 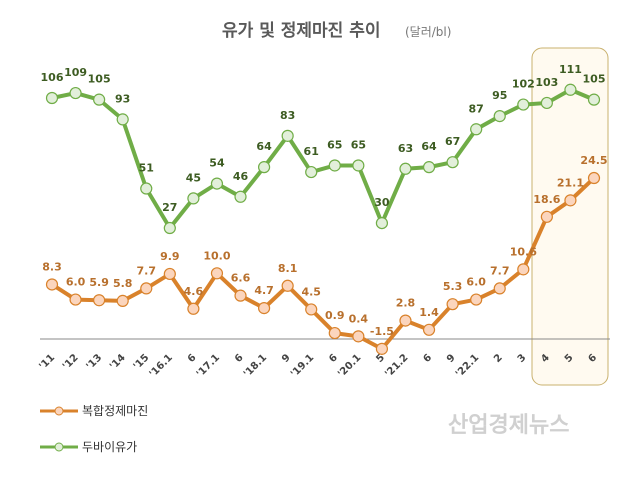 What do you see at coordinates (429, 312) in the screenshot?
I see `margin-data-label: 1.4` at bounding box center [429, 312].